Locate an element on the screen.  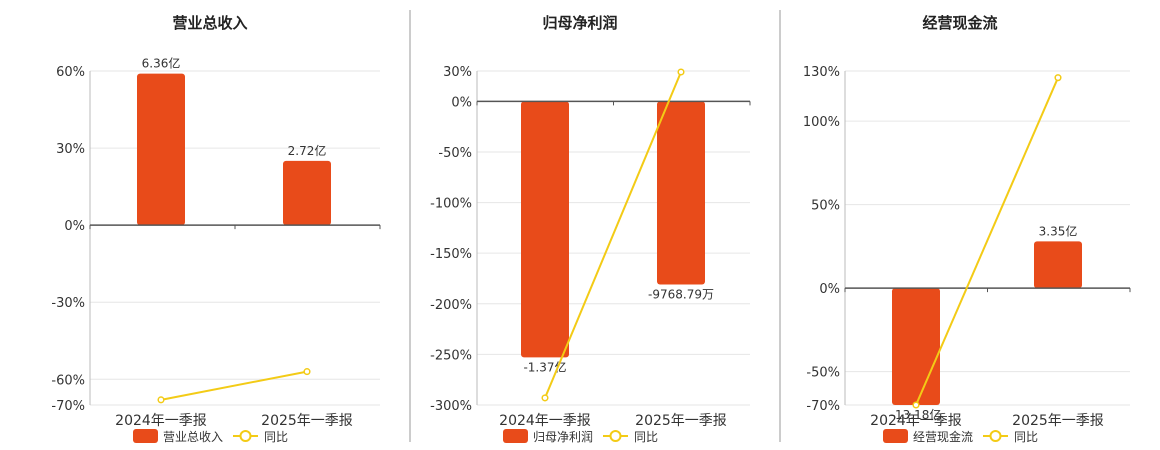
bar-value-label: -13.18亿 is located at coordinates (916, 414).